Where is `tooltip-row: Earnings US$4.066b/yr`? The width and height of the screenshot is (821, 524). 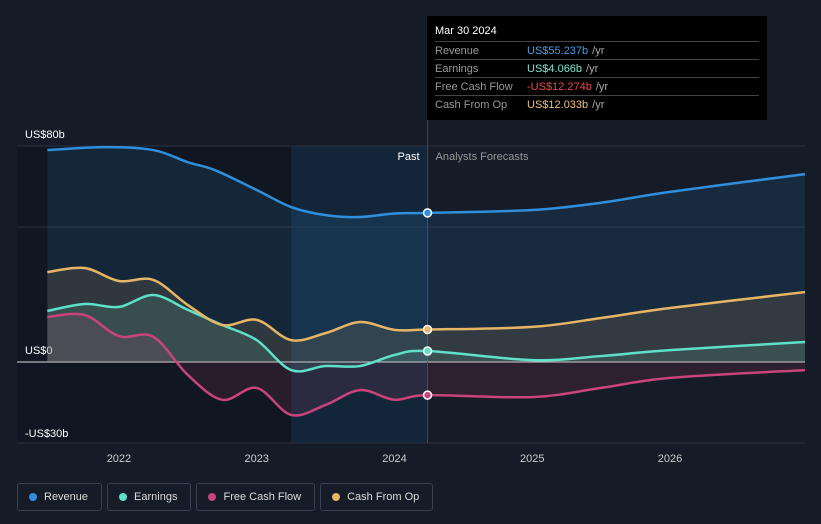 tooltip-row: Earnings US$4.066b/yr is located at coordinates (597, 68).